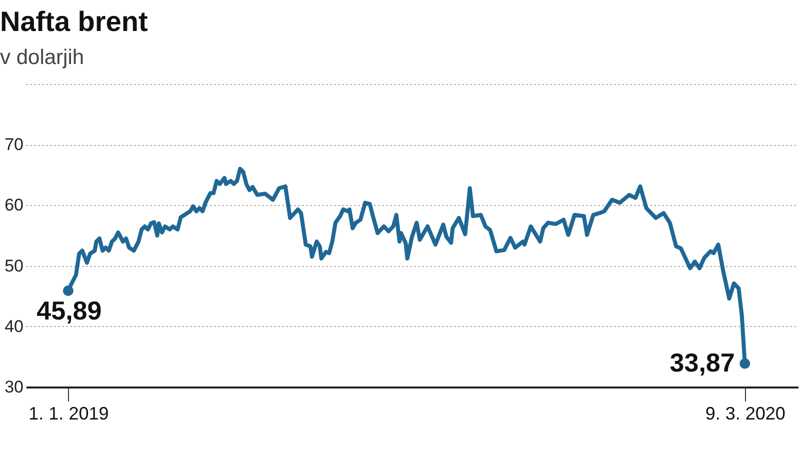 This screenshot has height=450, width=800. What do you see at coordinates (14, 326) in the screenshot?
I see `y-tick-label: 40` at bounding box center [14, 326].